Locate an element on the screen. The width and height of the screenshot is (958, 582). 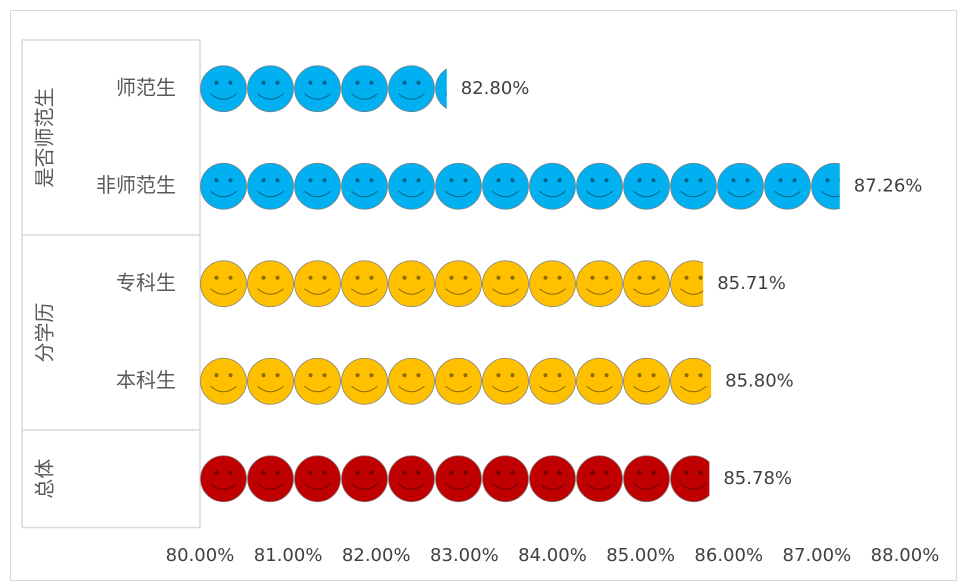
x-tick-label: 85.00% is located at coordinates (640, 555).